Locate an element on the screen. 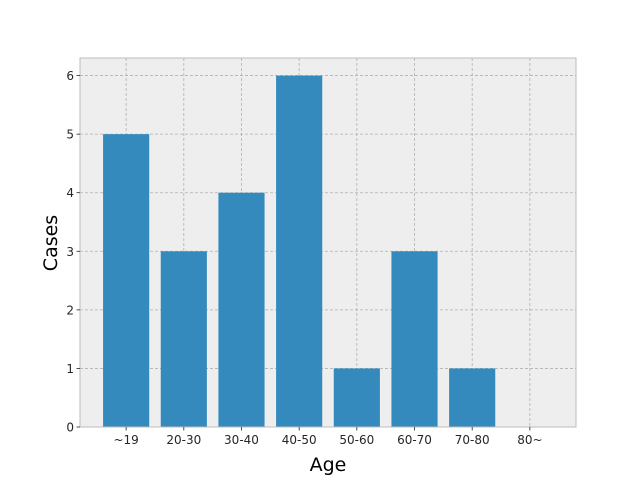 The image size is (640, 480). y-axis-label: Cases is located at coordinates (51, 243).